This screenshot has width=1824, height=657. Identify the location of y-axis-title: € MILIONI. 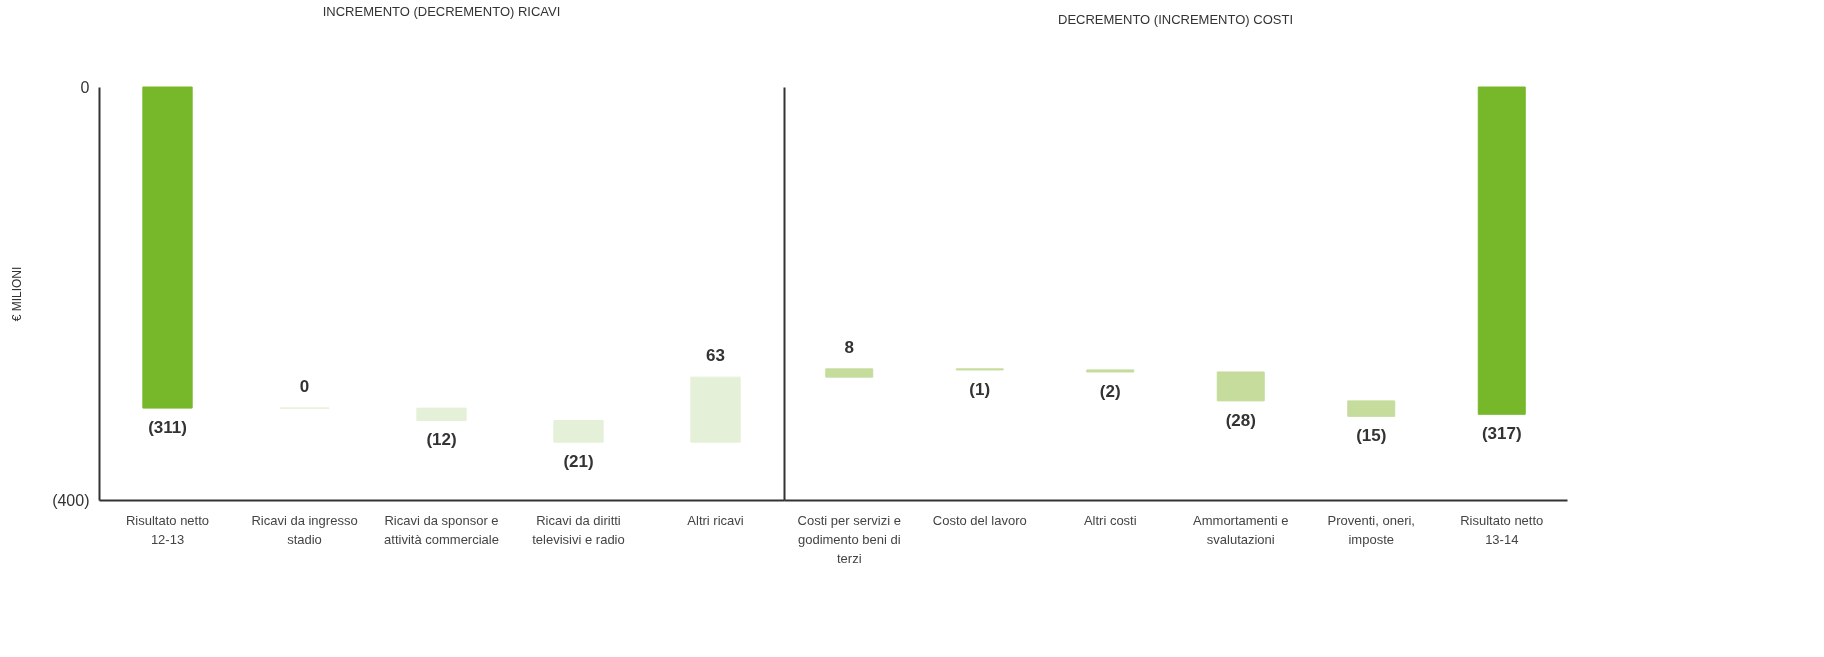
(17, 294).